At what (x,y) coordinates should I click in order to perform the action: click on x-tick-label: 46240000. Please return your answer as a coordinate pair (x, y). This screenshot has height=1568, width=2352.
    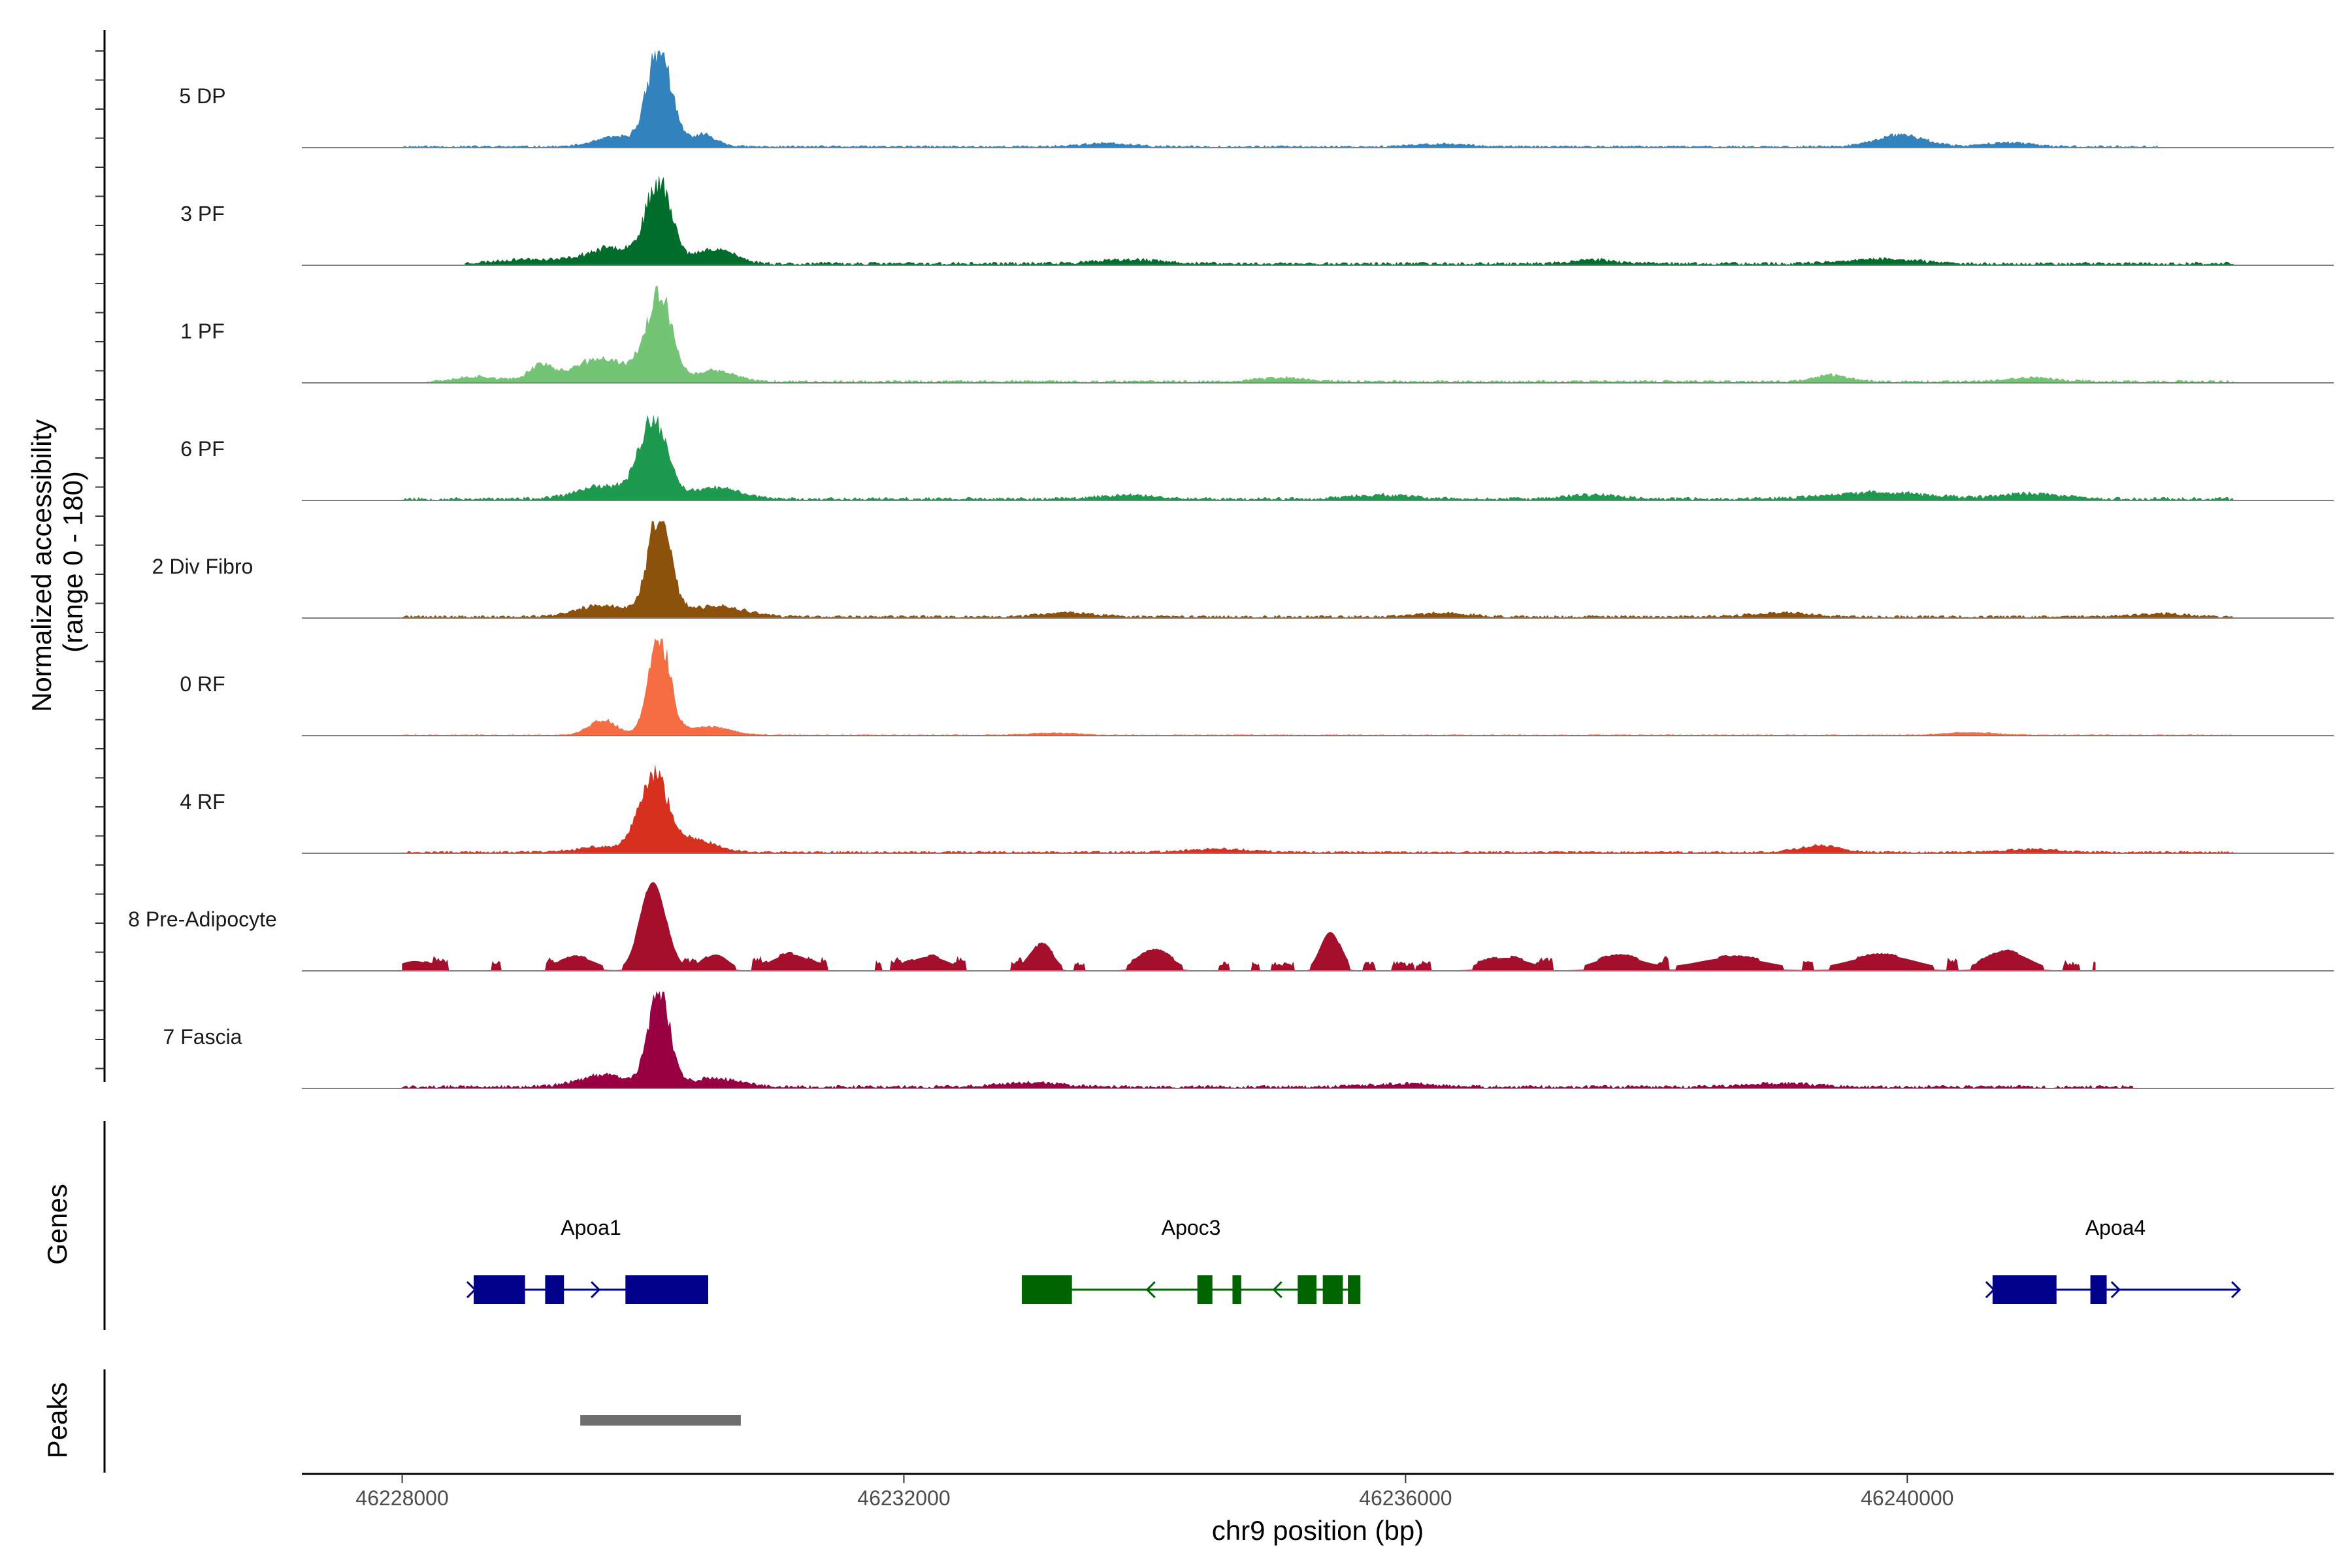
    Looking at the image, I should click on (1907, 1498).